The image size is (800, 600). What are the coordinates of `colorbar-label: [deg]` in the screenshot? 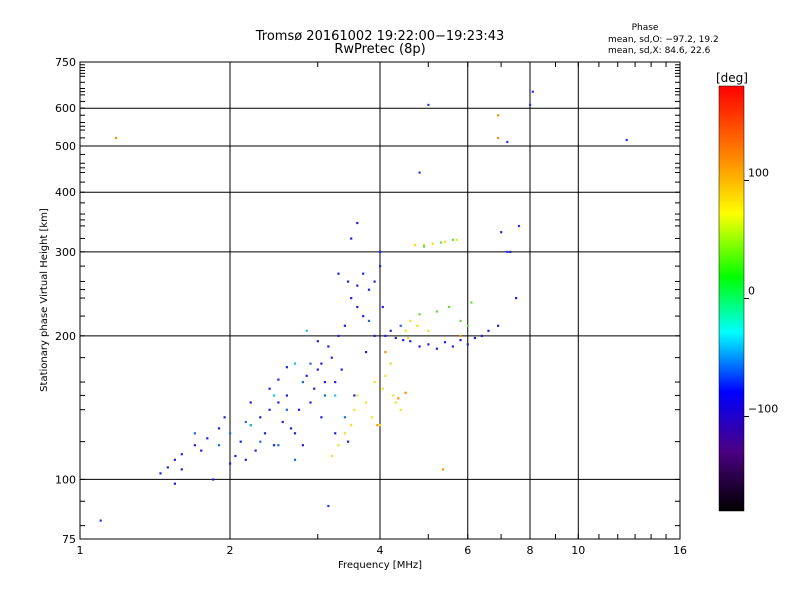 It's located at (732, 78).